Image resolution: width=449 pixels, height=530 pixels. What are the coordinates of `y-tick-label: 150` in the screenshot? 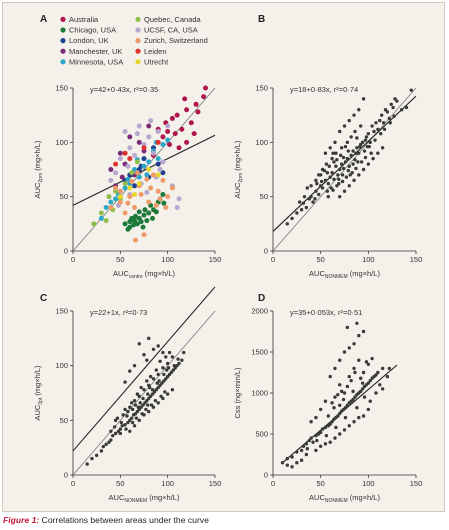 It's located at (261, 88).